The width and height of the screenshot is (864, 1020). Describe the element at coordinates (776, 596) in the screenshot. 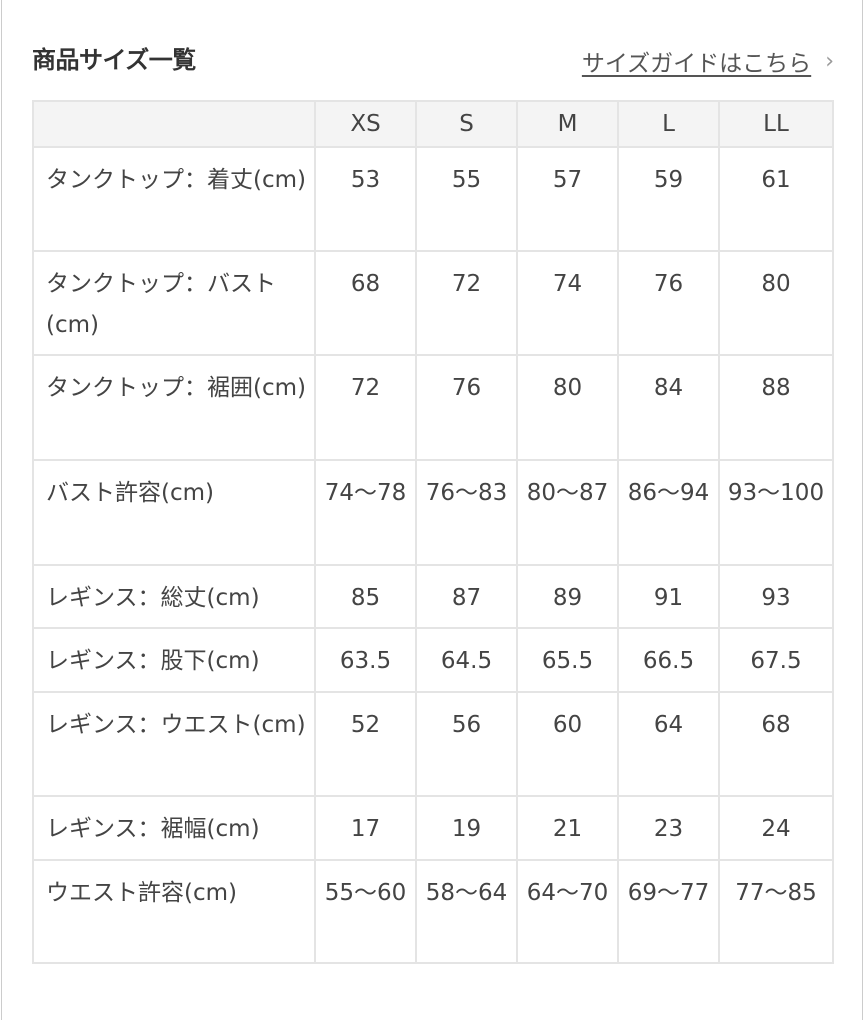

I see `size-value-cell: 93` at that location.